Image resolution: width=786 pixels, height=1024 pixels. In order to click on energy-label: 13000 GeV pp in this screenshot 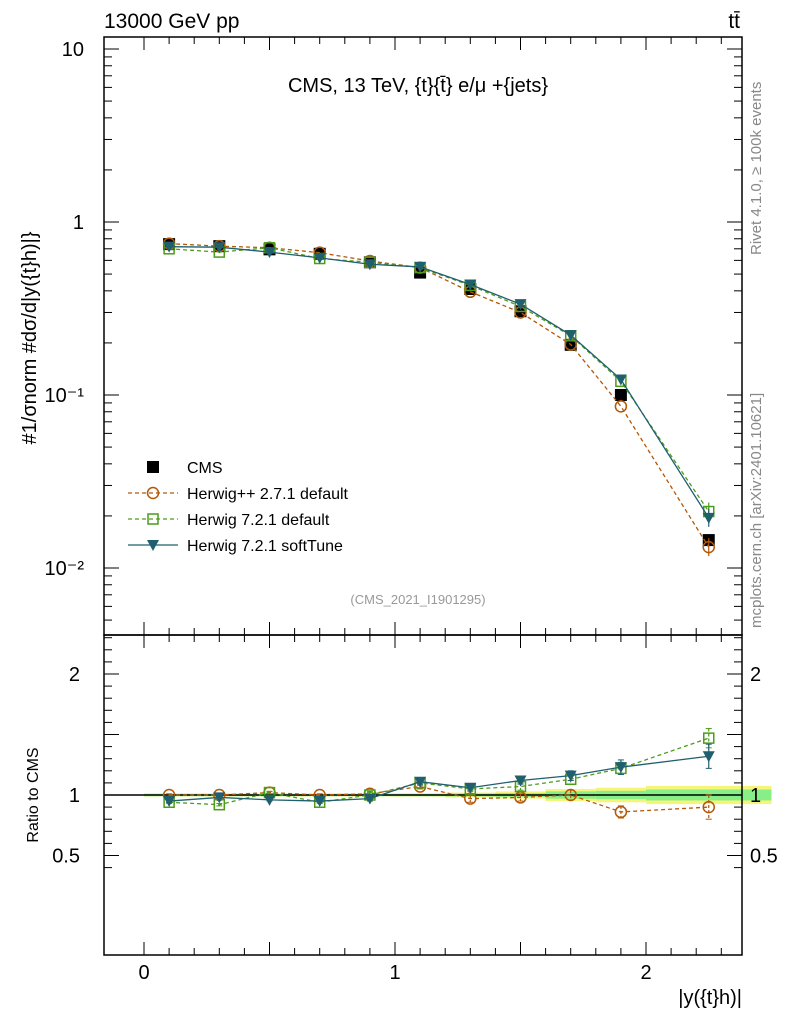, I will do `click(171, 21)`.